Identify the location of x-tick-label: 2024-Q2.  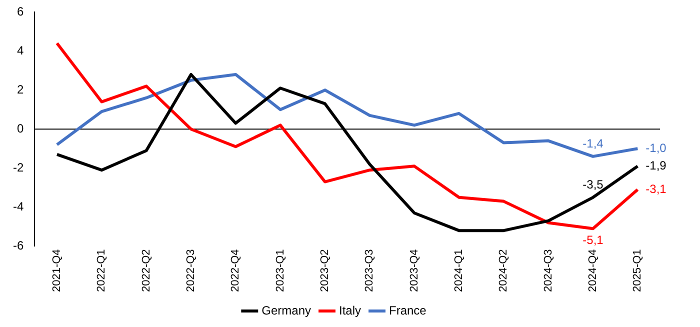
(504, 270).